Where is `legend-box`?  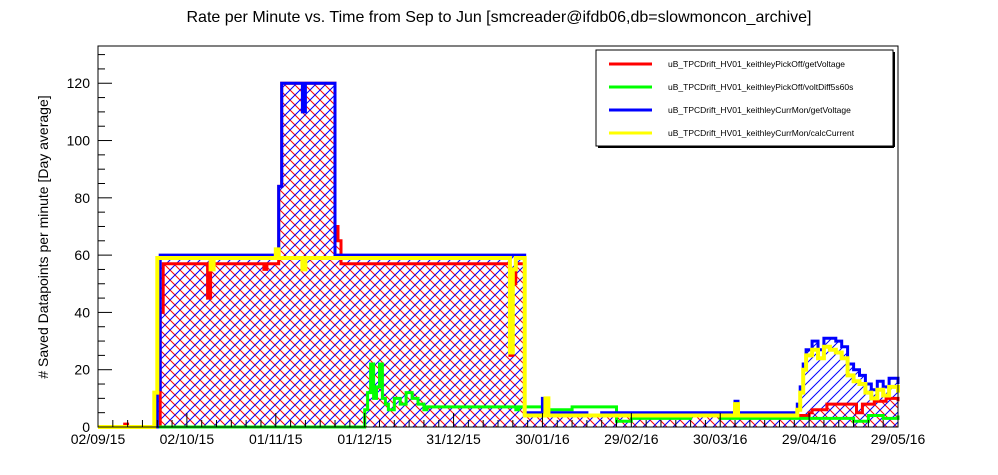 legend-box is located at coordinates (744, 98).